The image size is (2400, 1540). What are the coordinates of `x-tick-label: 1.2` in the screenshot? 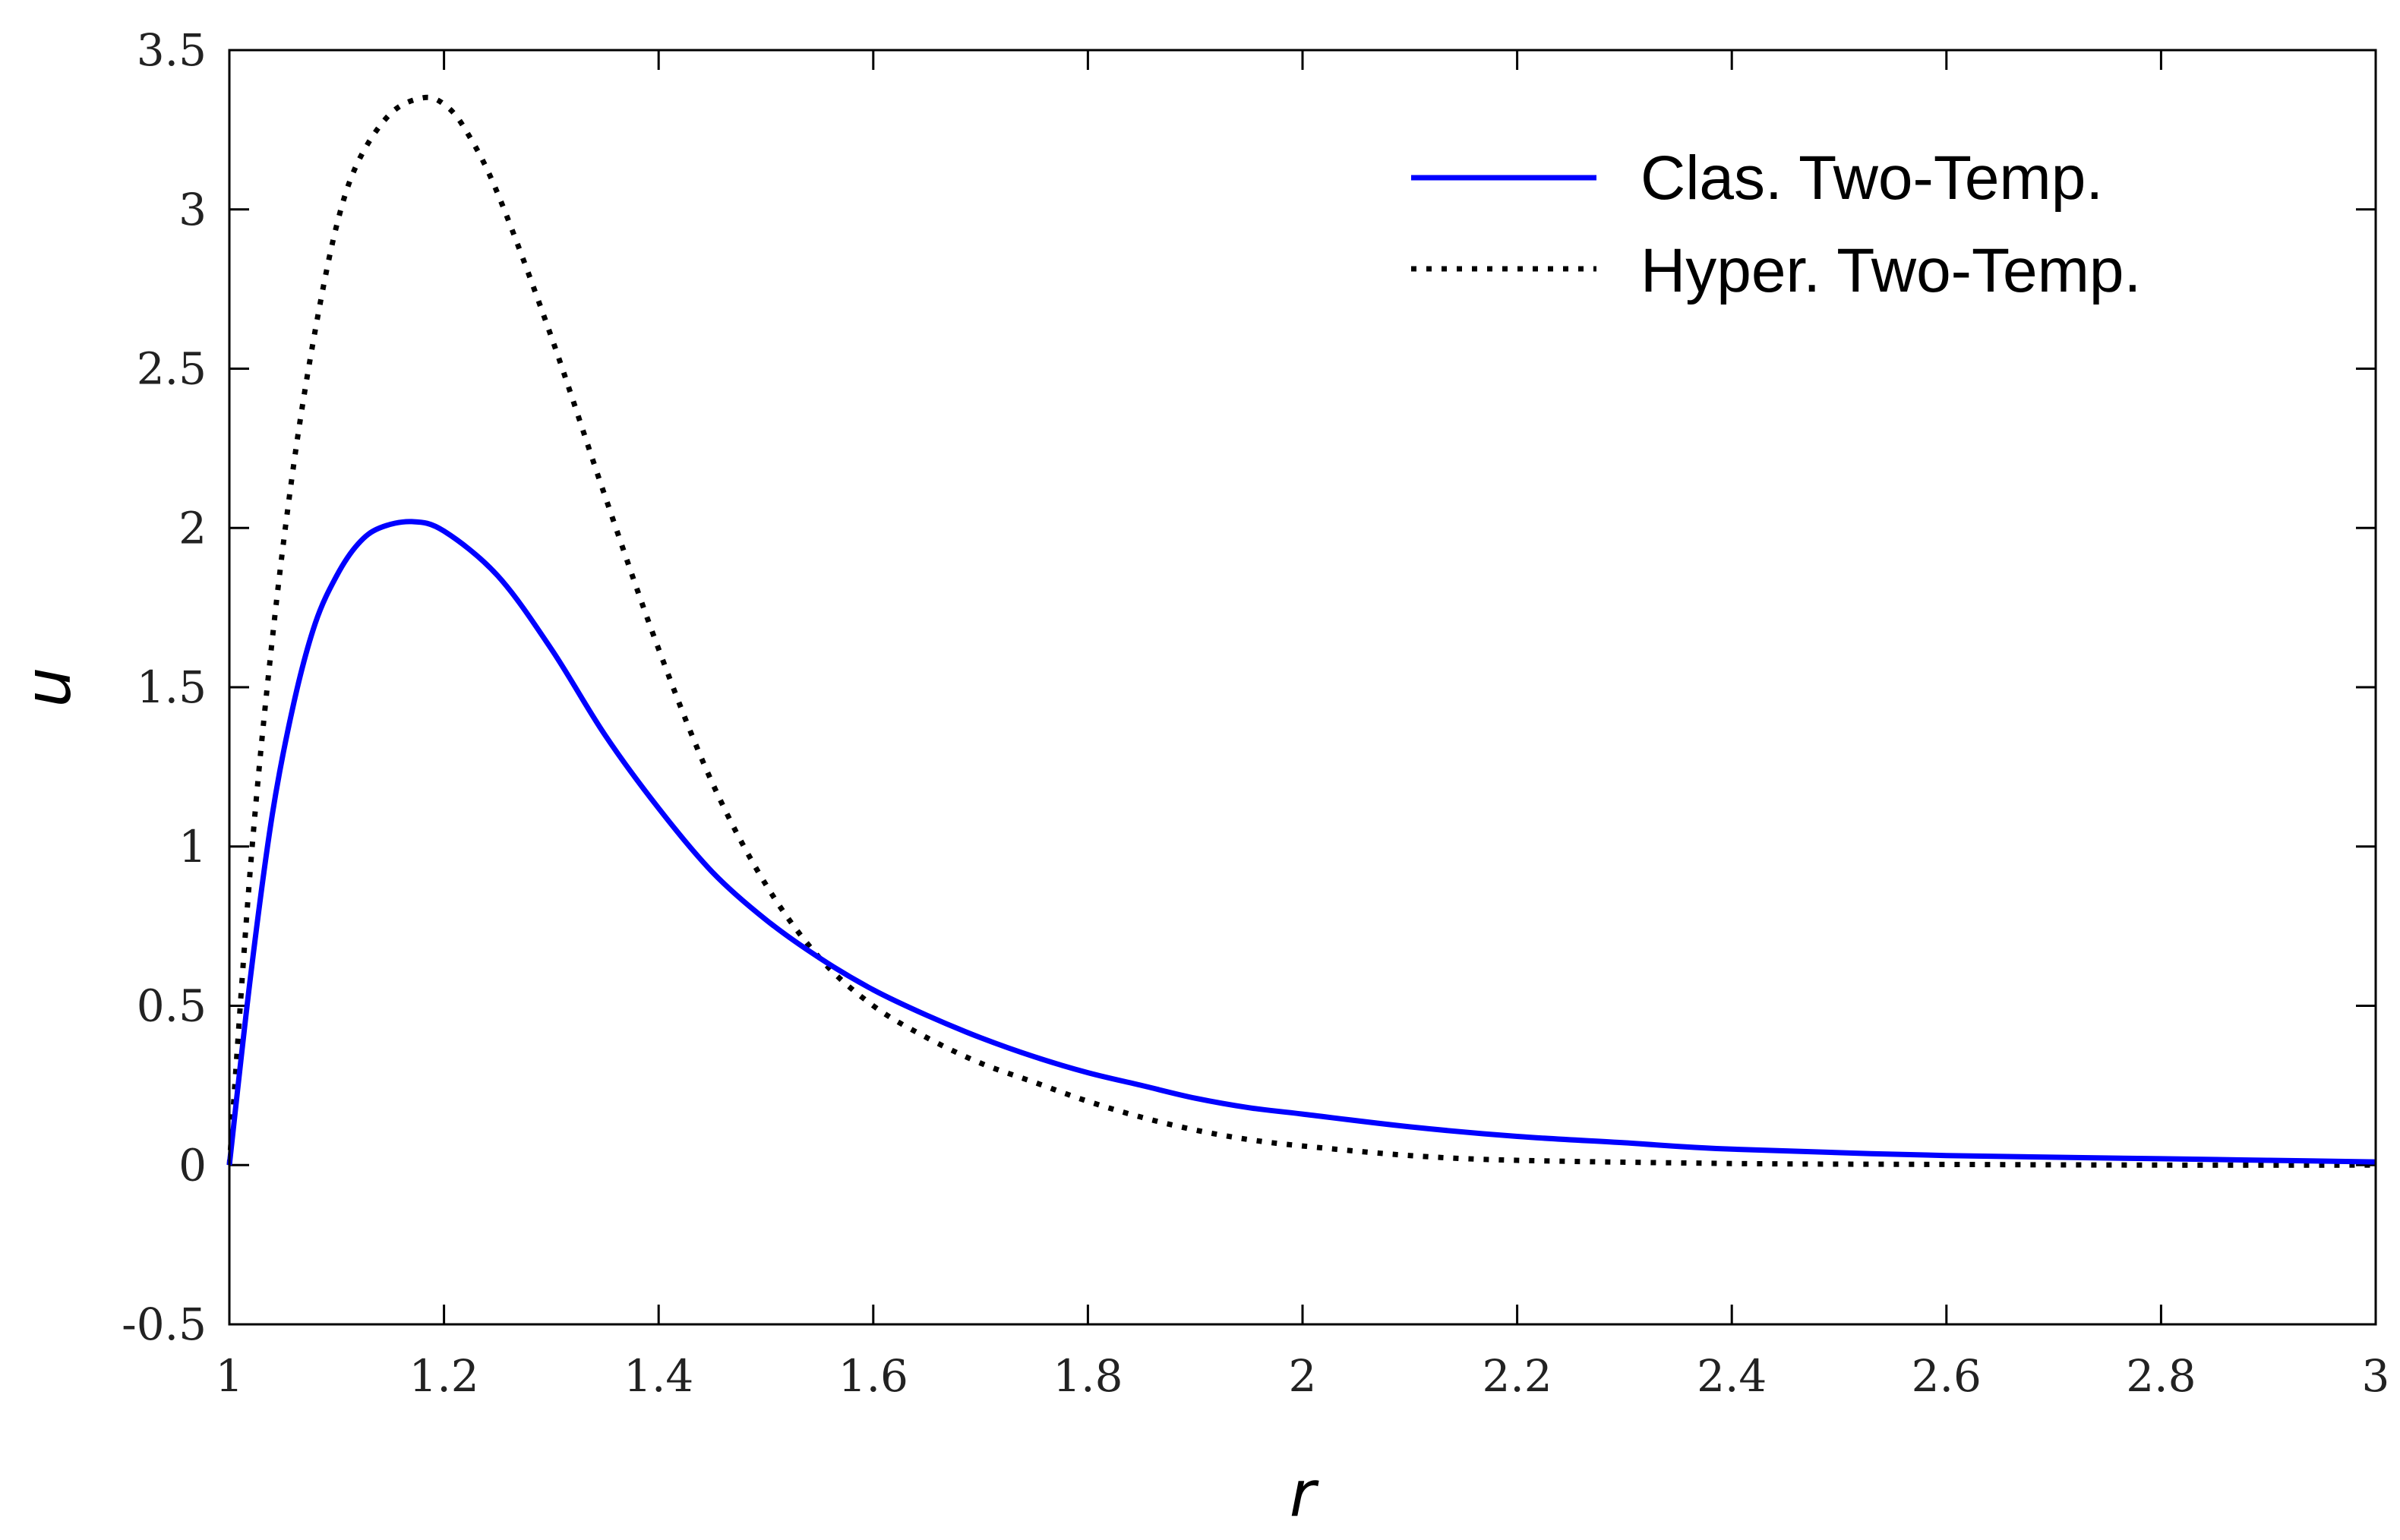 It's located at (443, 1376).